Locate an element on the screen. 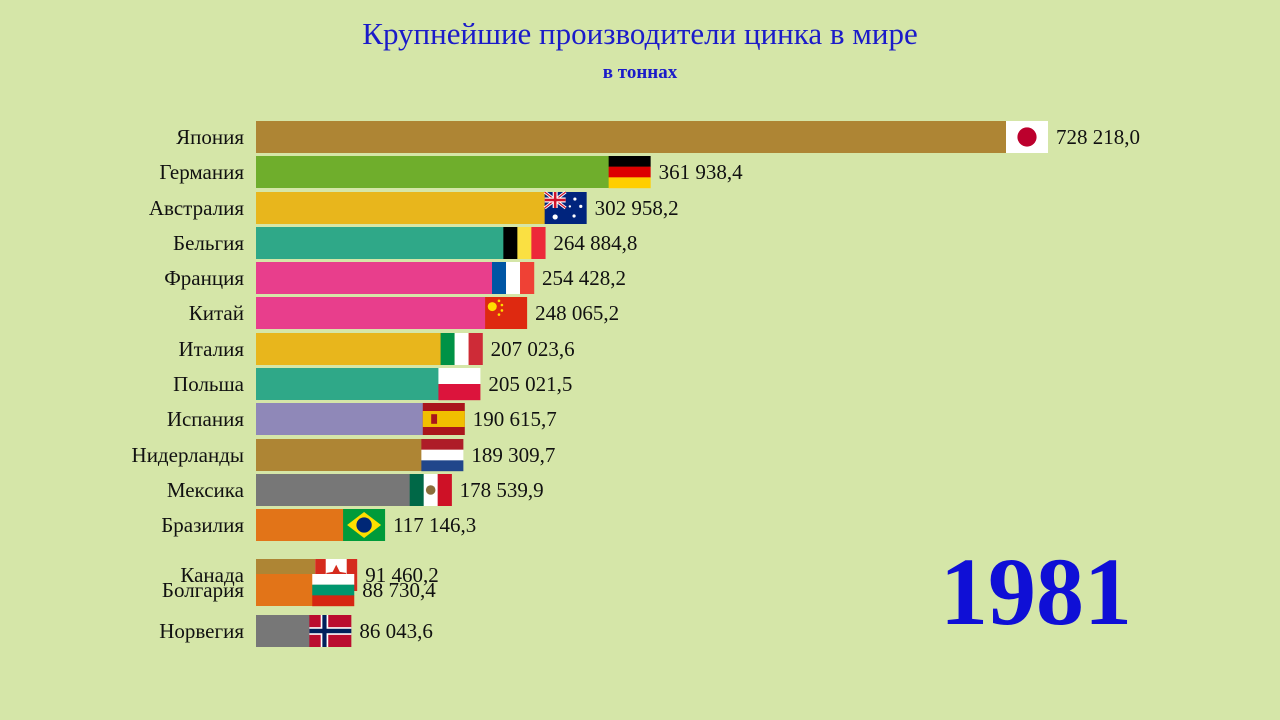 The width and height of the screenshot is (1280, 720). category-label: Италия is located at coordinates (212, 349).